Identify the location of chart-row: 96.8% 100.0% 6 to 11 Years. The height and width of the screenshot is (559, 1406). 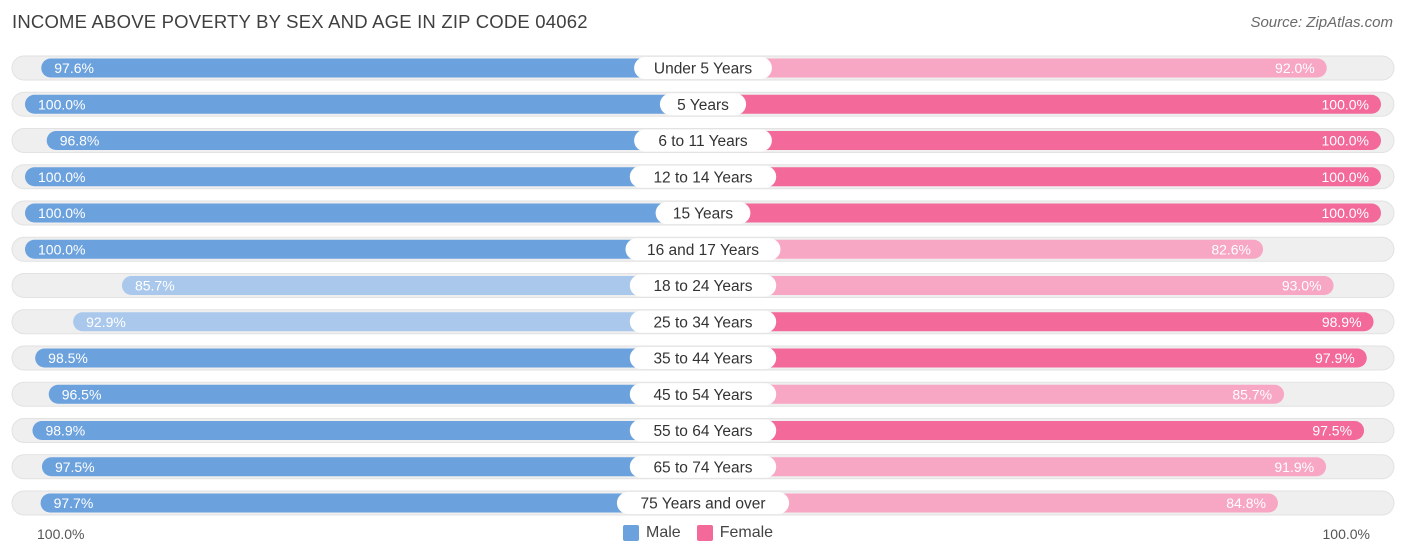
(703, 140).